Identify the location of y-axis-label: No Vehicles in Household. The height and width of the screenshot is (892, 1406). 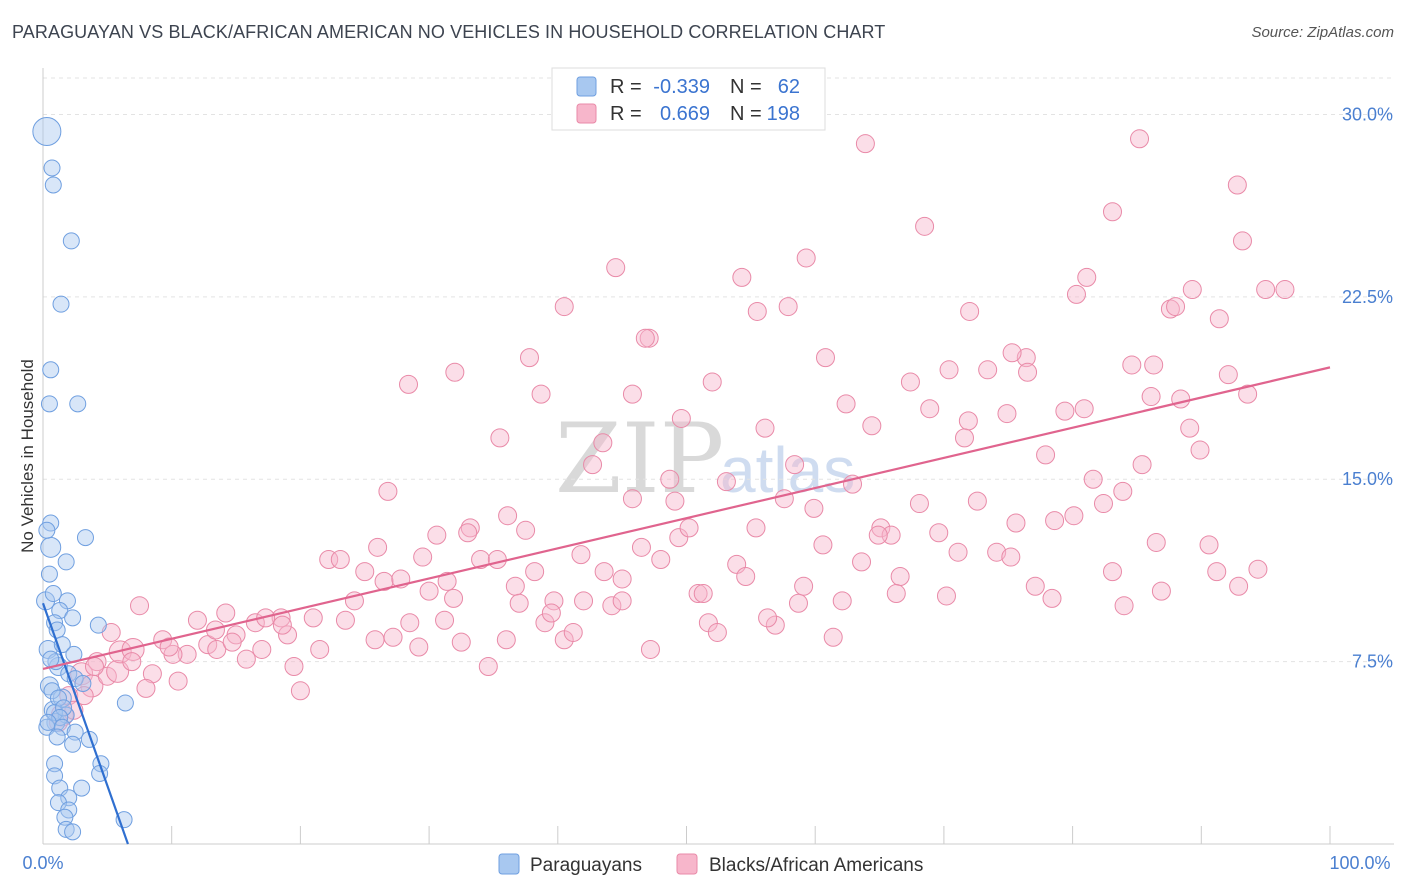
(27, 456).